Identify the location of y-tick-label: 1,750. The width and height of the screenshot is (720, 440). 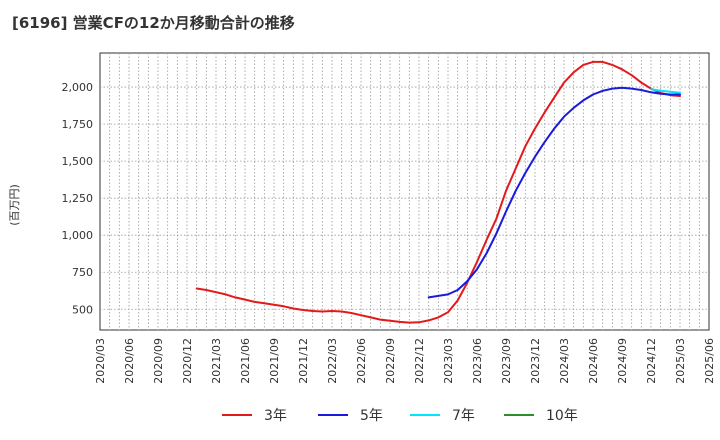
(78, 124).